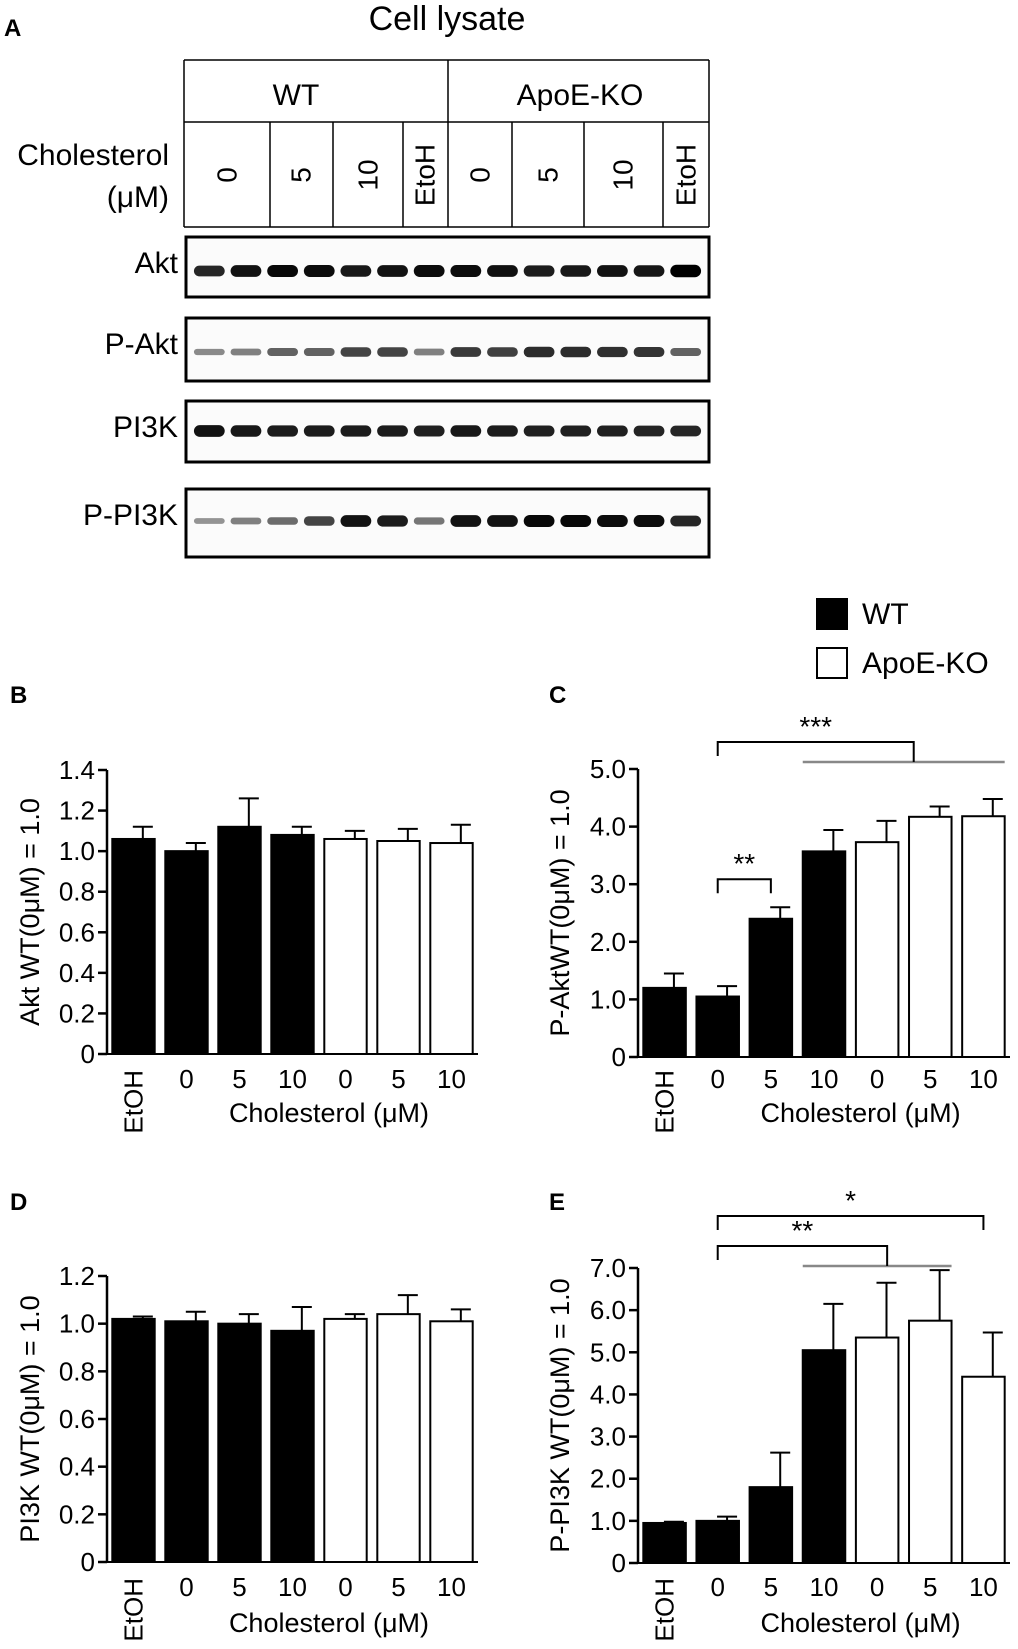  Describe the element at coordinates (850, 1200) in the screenshot. I see `significance-label: *` at that location.